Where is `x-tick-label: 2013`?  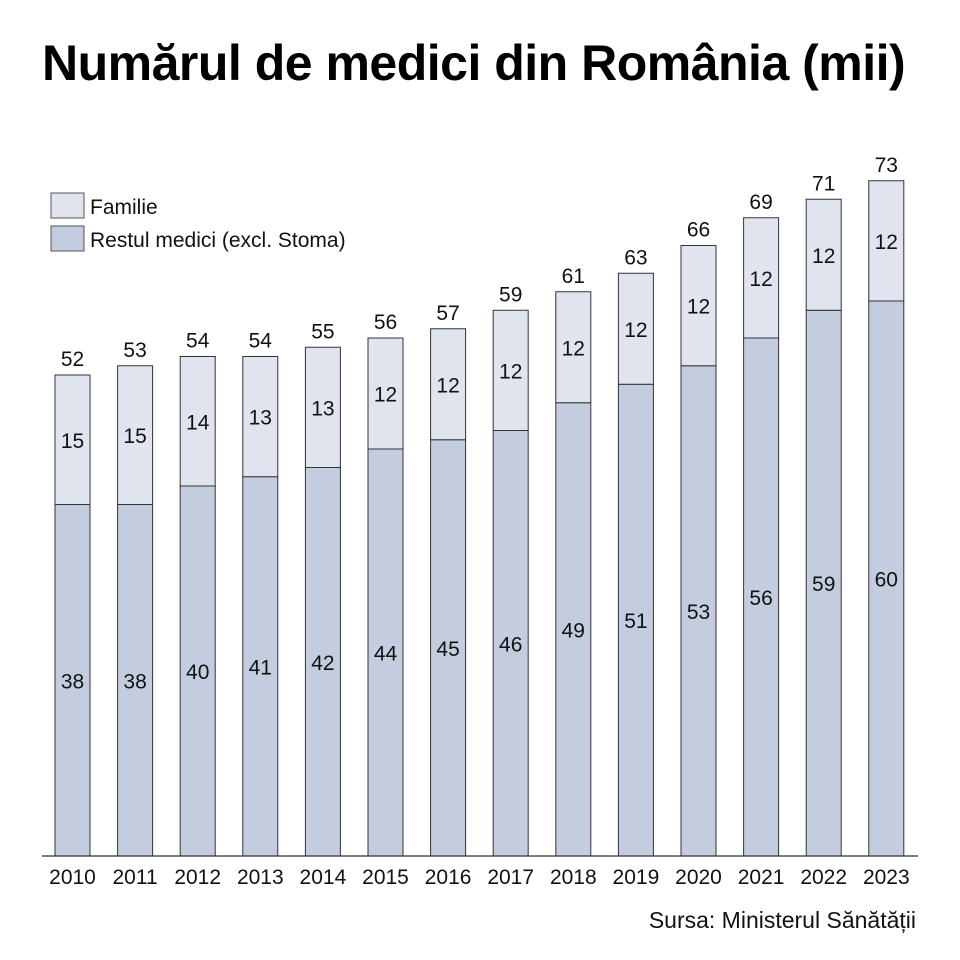 x-tick-label: 2013 is located at coordinates (260, 877).